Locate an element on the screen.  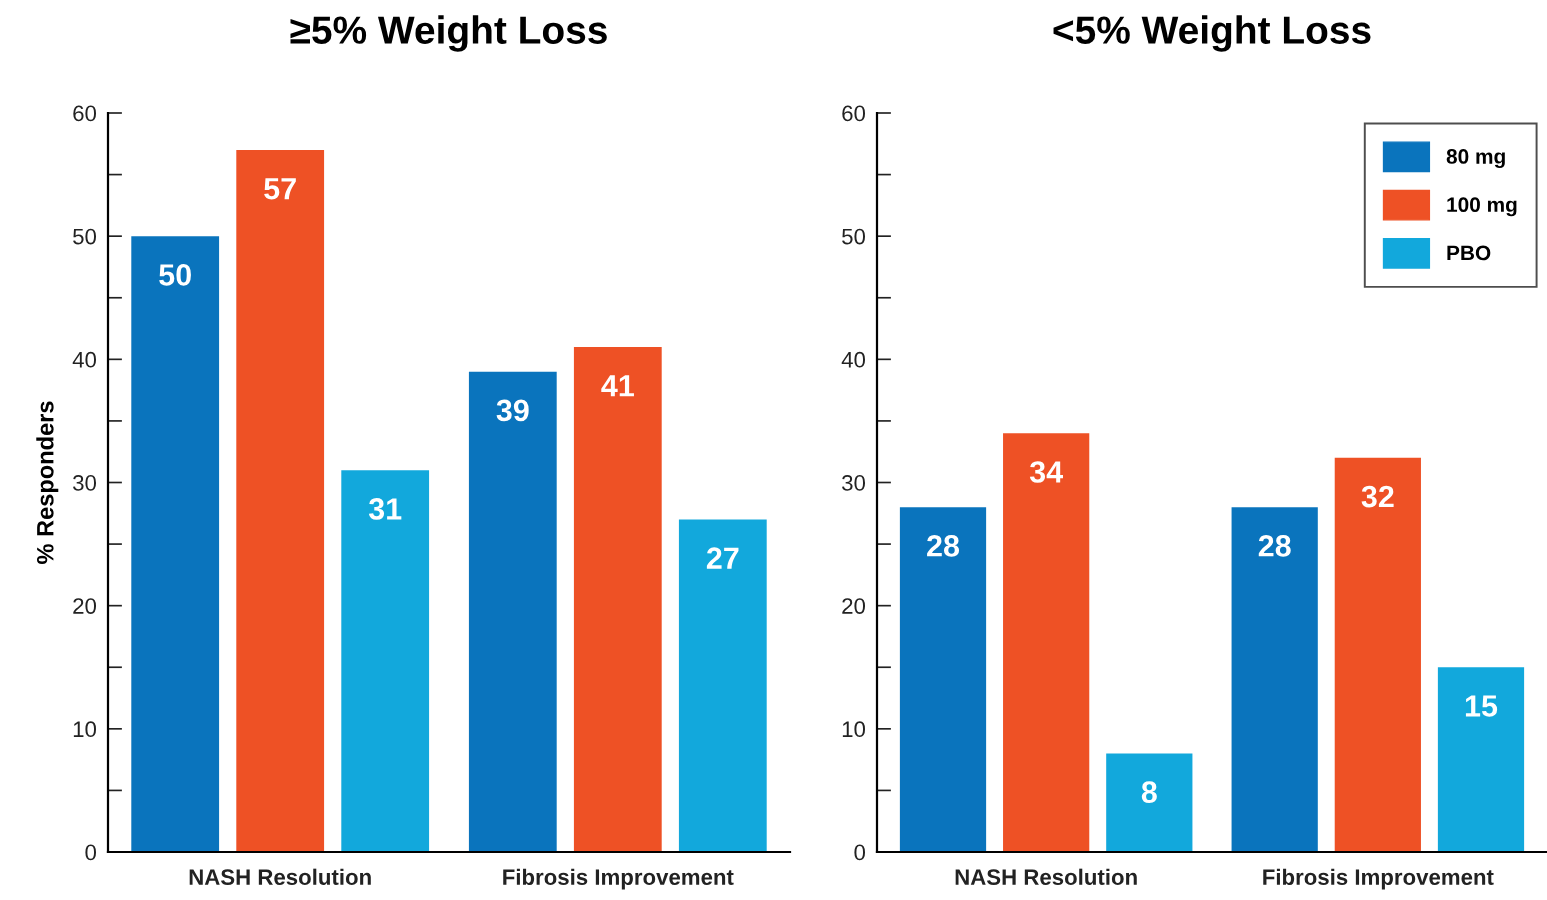
y-axis-title: % Responders is located at coordinates (47, 482).